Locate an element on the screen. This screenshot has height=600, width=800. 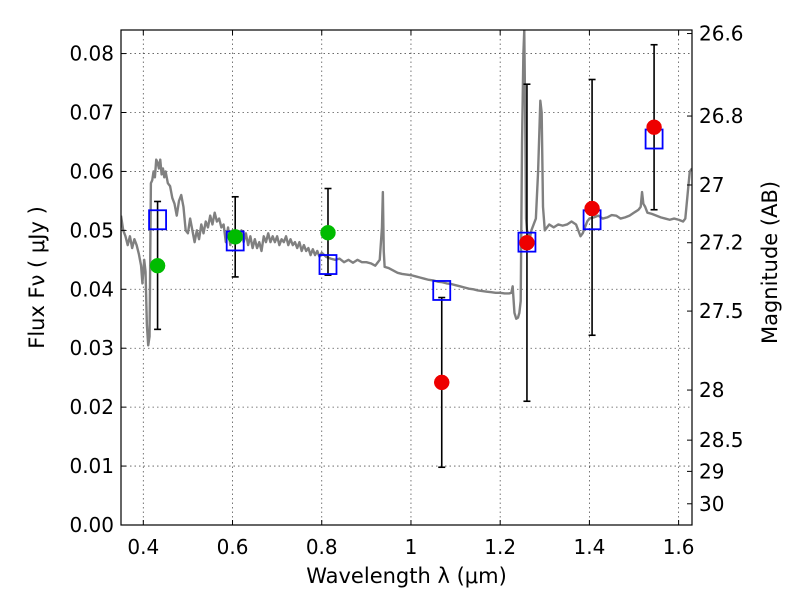
y-tick-label: 0.02 is located at coordinates (91, 407).